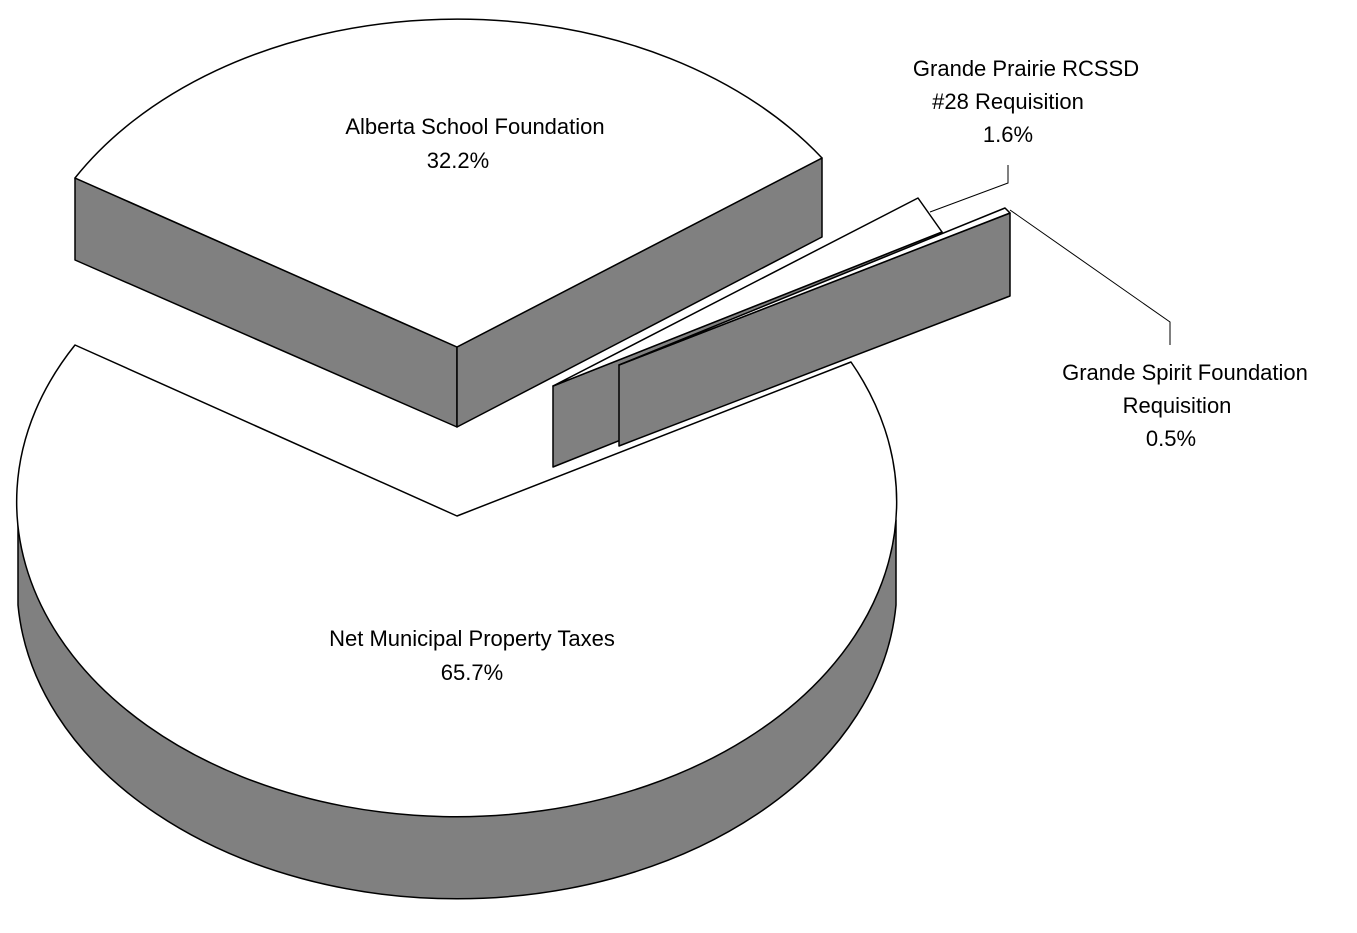 The height and width of the screenshot is (933, 1357). I want to click on slice-net-municipal-label: Net Municipal Property Taxes, so click(472, 638).